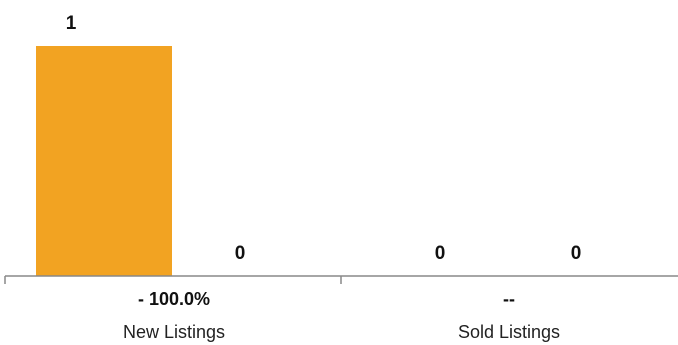 The image size is (678, 345). I want to click on change-label-sold-listings: --, so click(509, 299).